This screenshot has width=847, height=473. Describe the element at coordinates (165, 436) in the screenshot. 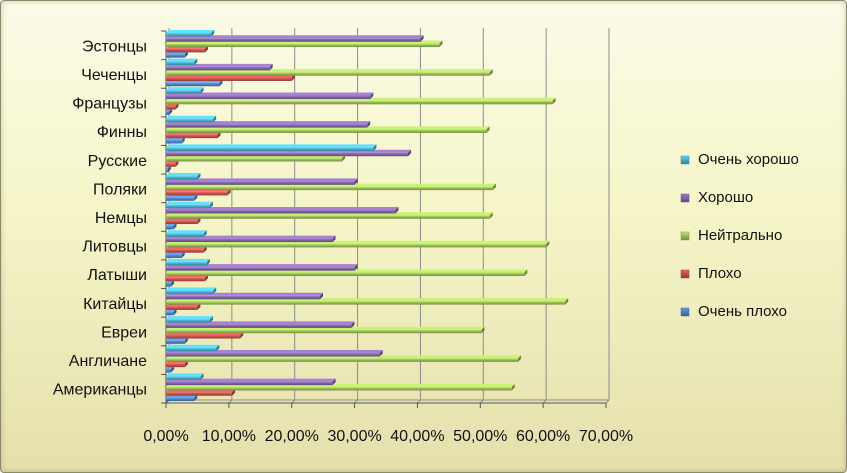

I see `x-tick-label: 0,00%` at that location.